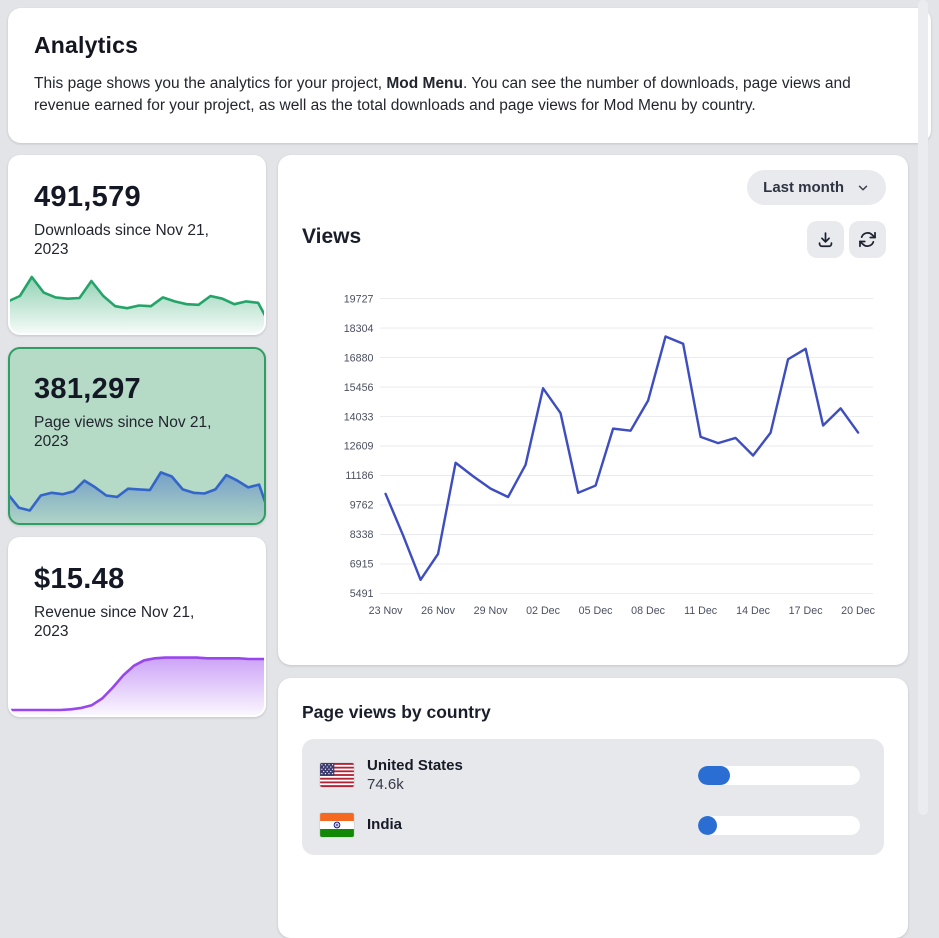  Describe the element at coordinates (803, 187) in the screenshot. I see `date-range-label: Last month` at that location.